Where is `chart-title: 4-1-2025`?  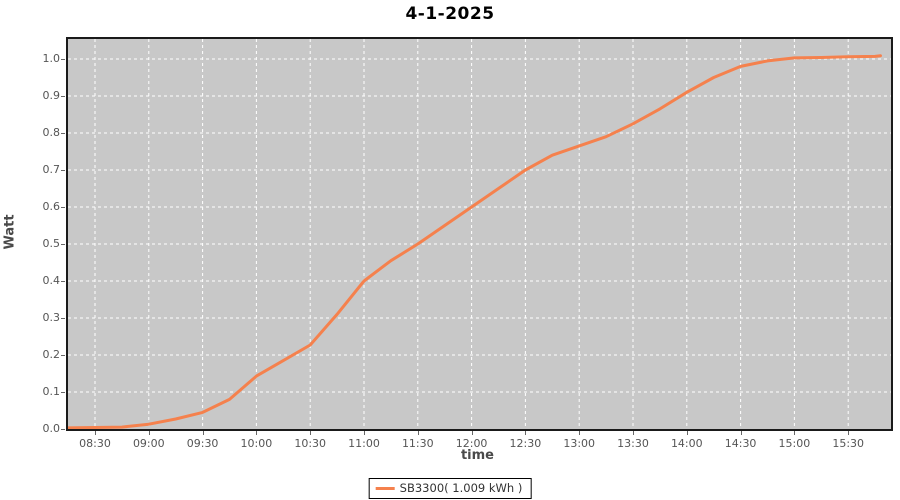
chart-title: 4-1-2025 is located at coordinates (450, 14).